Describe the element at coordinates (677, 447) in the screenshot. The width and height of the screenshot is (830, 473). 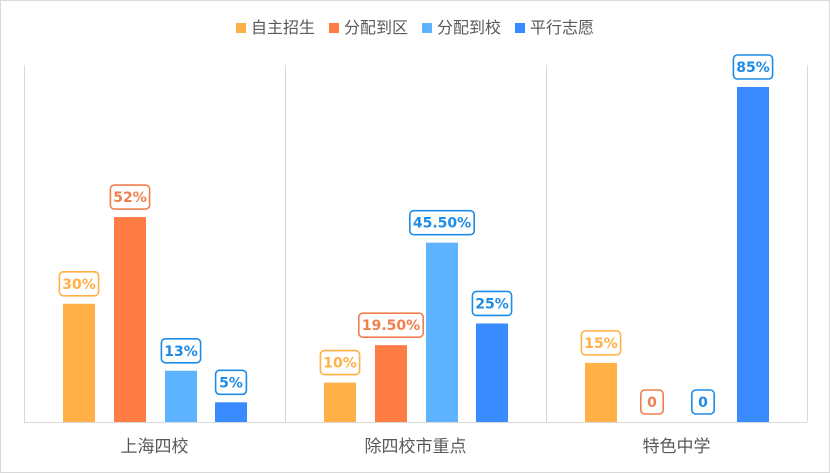
I see `x-tick-label: 特色中学` at that location.